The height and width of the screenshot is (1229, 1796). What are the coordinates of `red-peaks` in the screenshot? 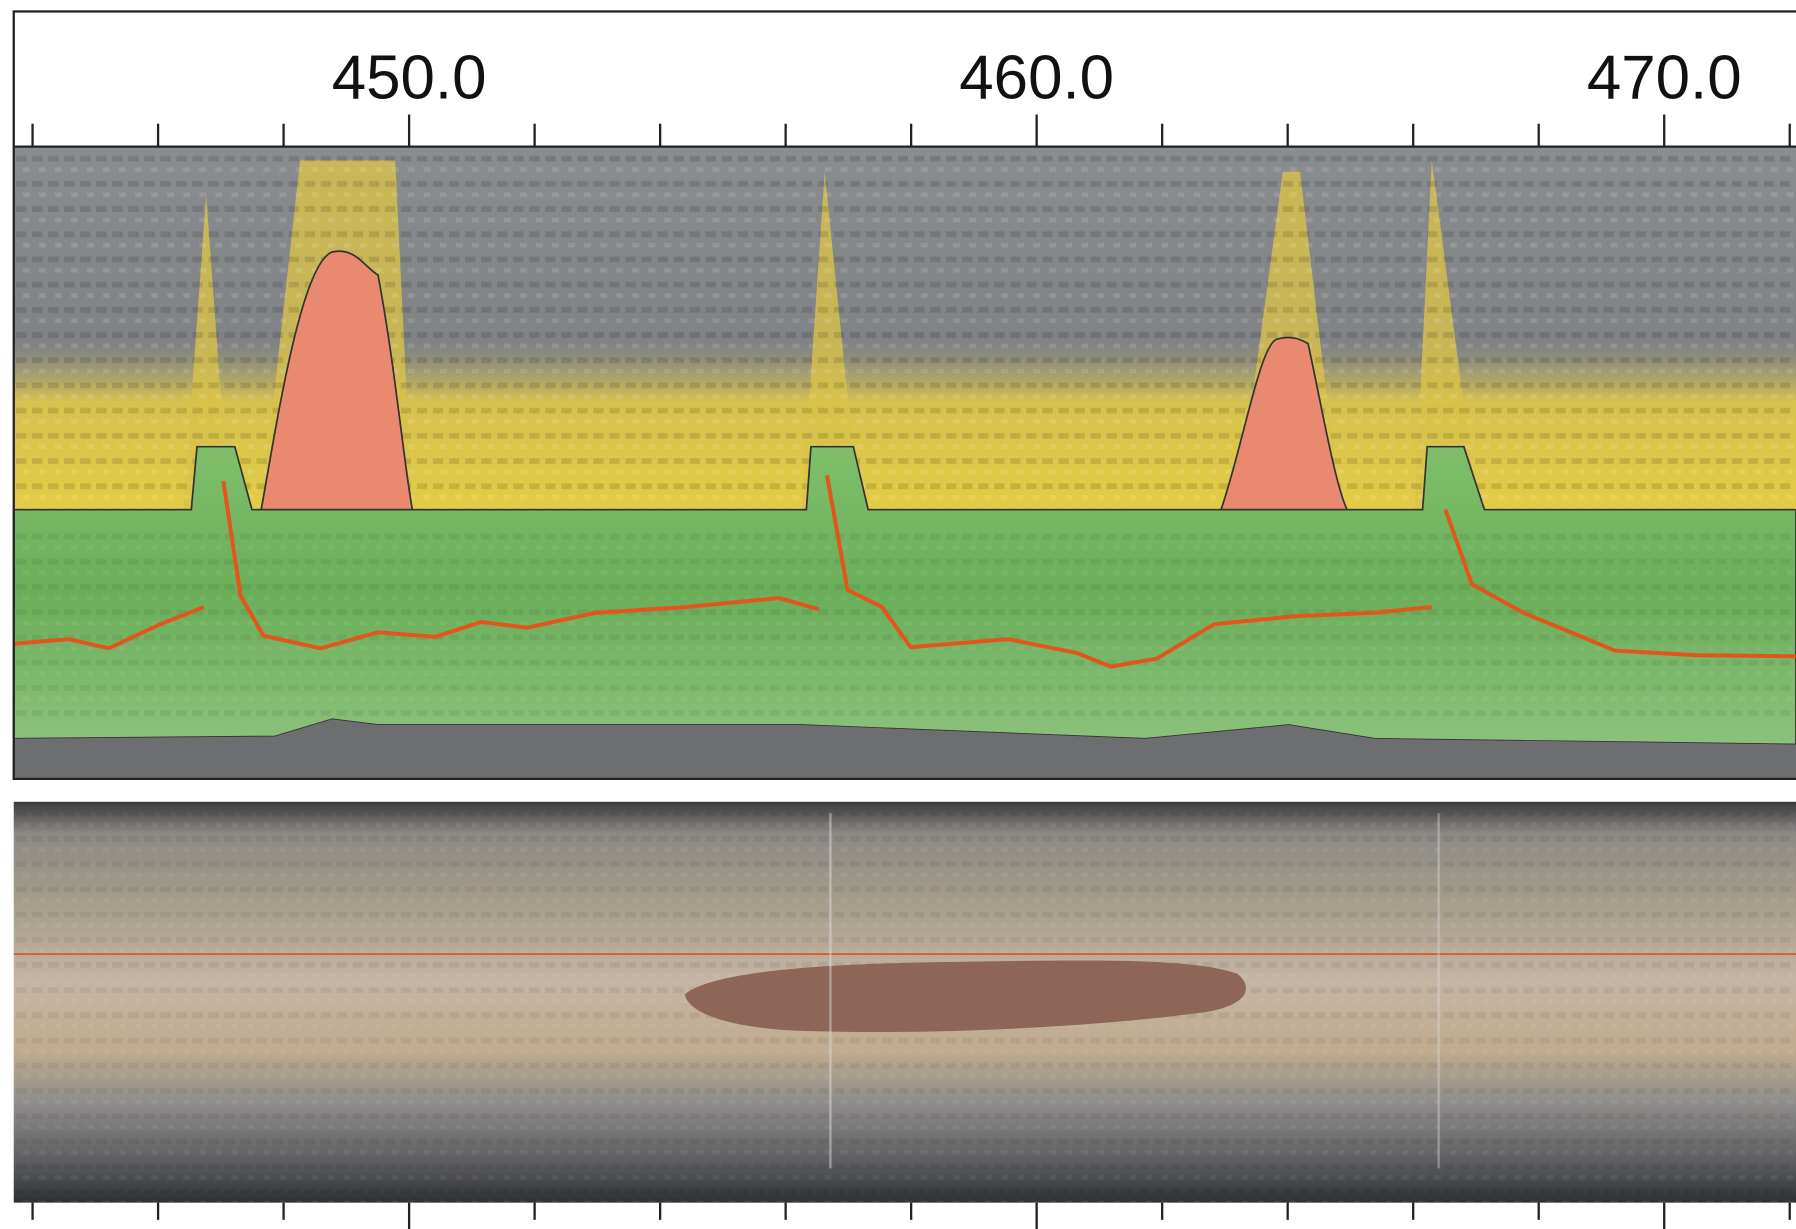 It's located at (804, 380).